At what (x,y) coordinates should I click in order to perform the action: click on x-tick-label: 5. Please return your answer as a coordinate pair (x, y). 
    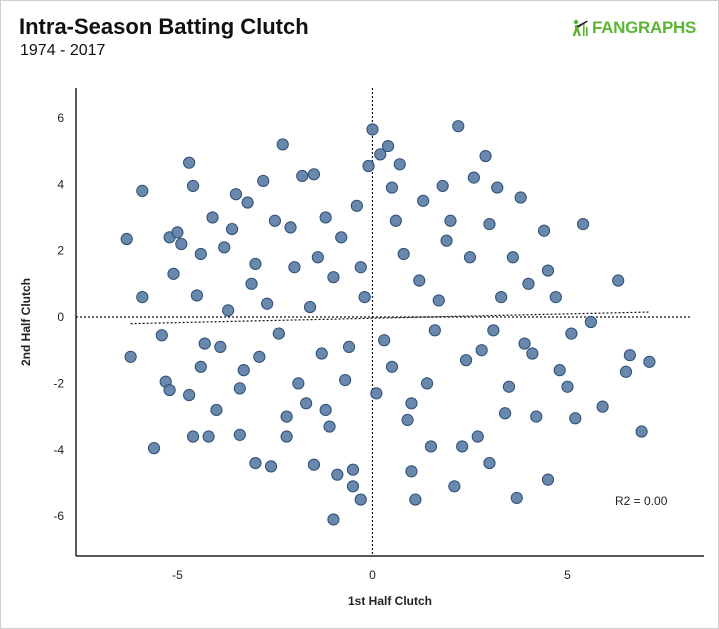
    Looking at the image, I should click on (567, 575).